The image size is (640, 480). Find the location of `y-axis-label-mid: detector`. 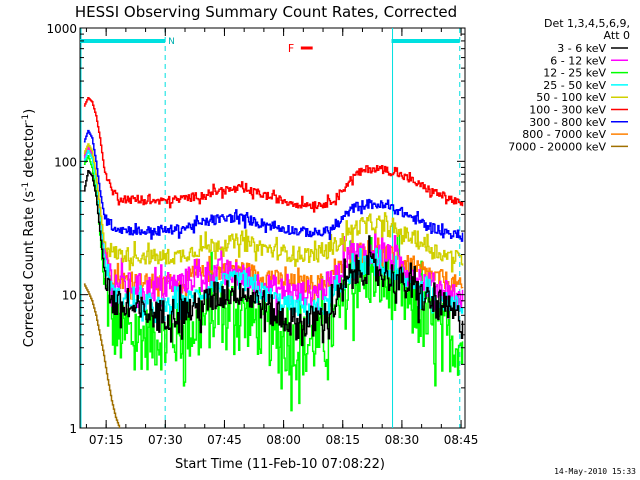

y-axis-label-mid: detector is located at coordinates (29, 152).